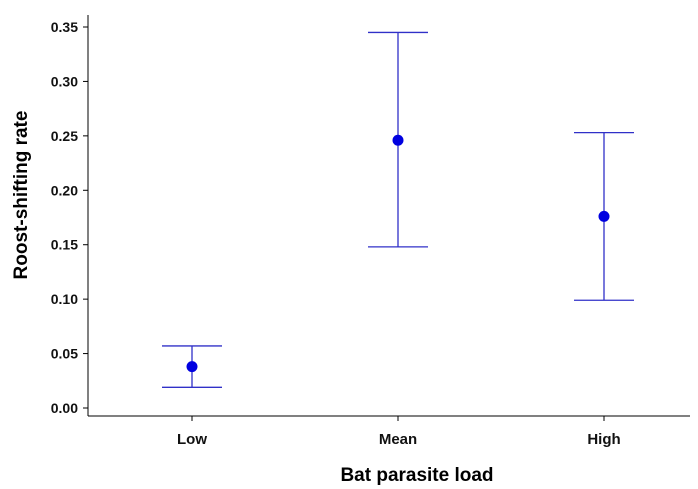 The image size is (698, 489). Describe the element at coordinates (64, 245) in the screenshot. I see `y-tick-label: 0.15` at that location.